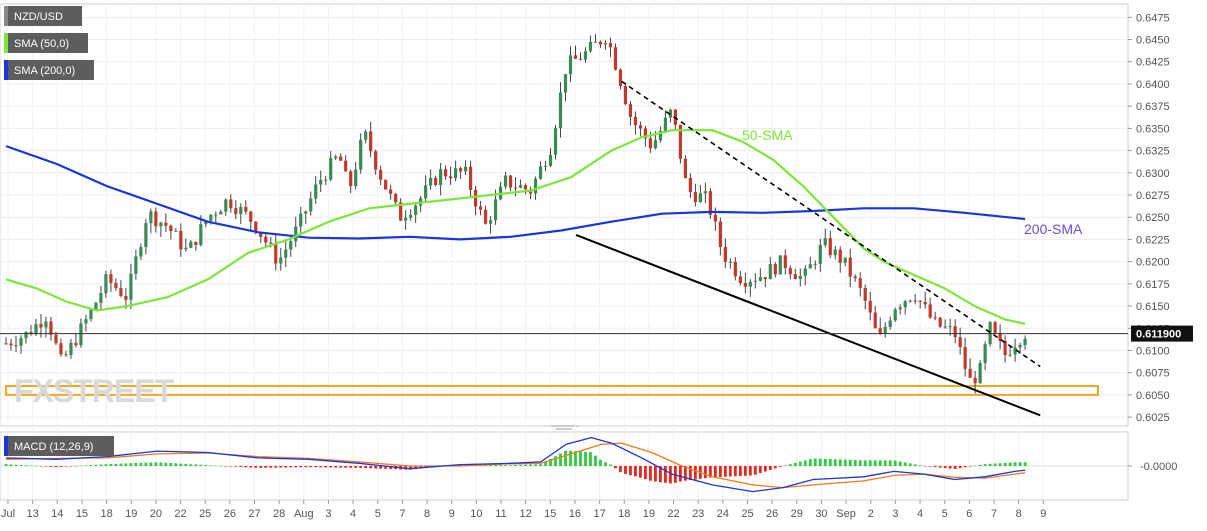 The height and width of the screenshot is (531, 1207). What do you see at coordinates (44, 71) in the screenshot?
I see `legend-label: SMA (200,0)` at bounding box center [44, 71].